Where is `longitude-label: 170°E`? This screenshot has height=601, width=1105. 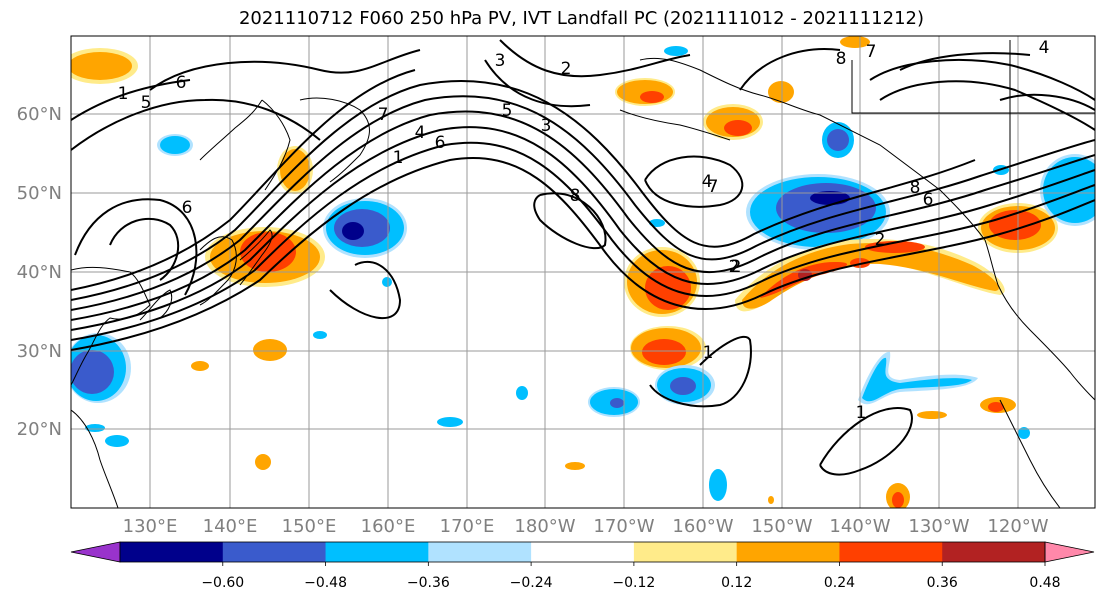 longitude-label: 170°E is located at coordinates (467, 526).